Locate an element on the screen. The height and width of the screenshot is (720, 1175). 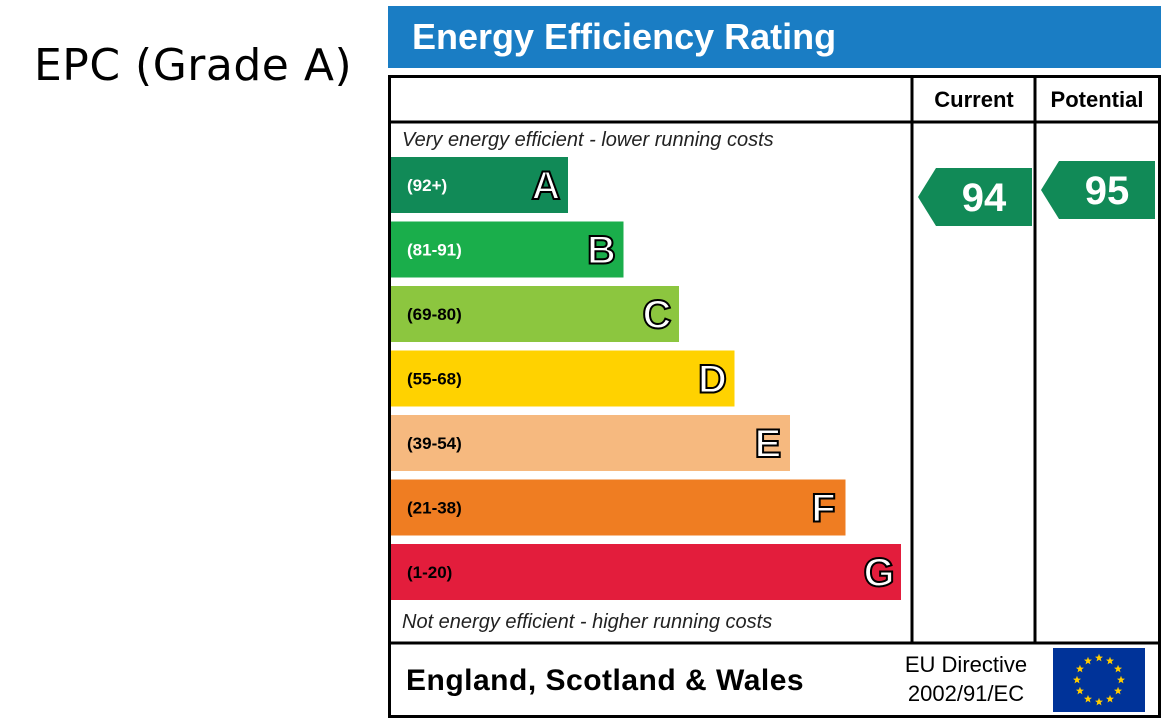
band-a-letter: A is located at coordinates (546, 186).